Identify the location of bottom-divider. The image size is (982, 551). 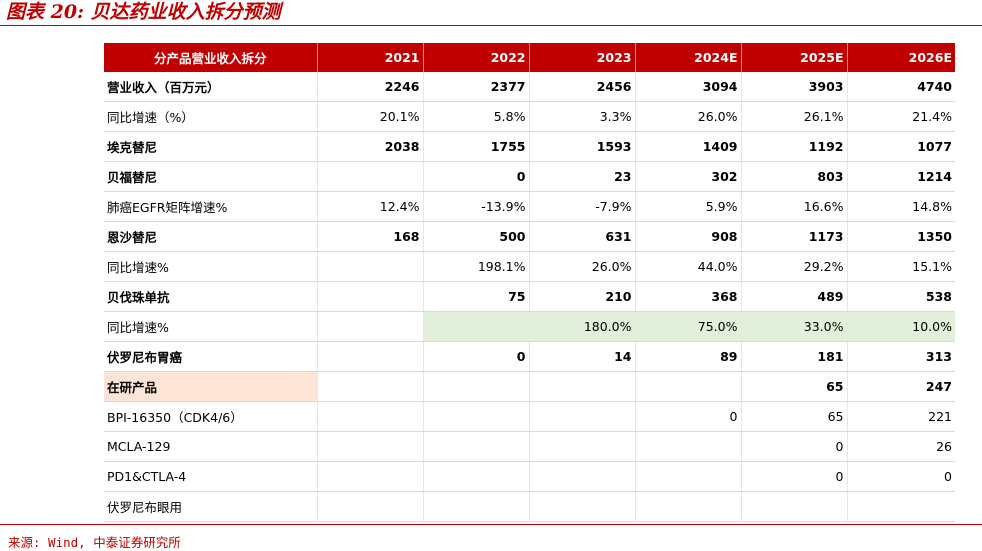
(491, 524).